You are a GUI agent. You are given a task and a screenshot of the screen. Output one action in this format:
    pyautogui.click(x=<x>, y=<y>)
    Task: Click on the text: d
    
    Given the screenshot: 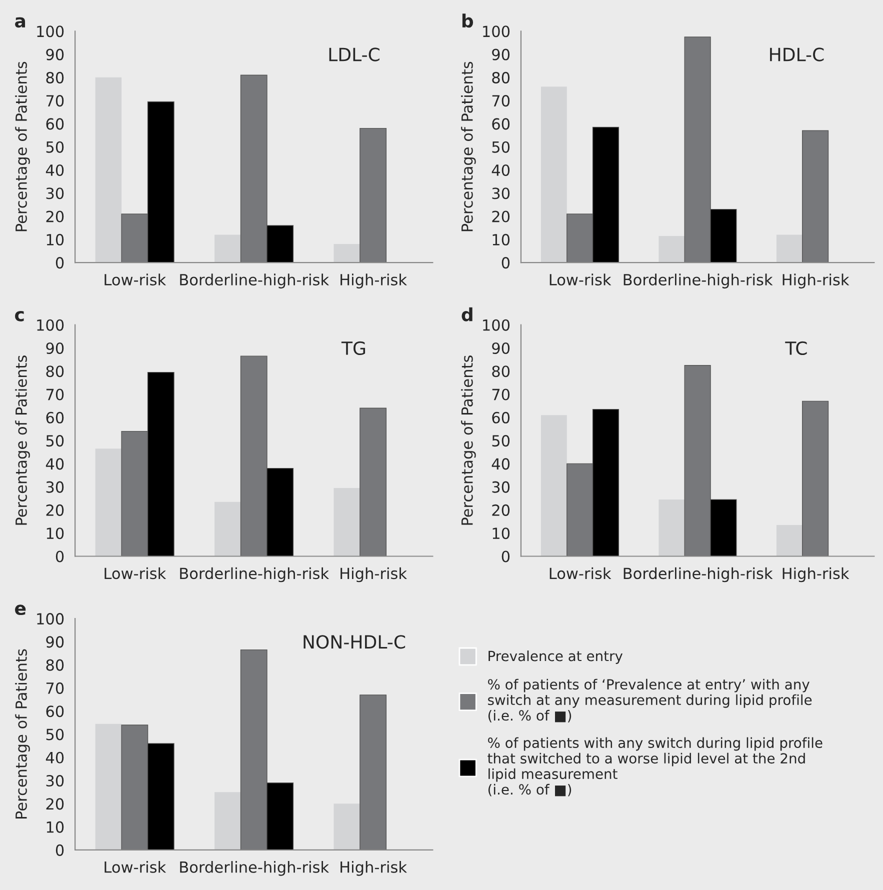 What is the action you would take?
    pyautogui.click(x=467, y=314)
    